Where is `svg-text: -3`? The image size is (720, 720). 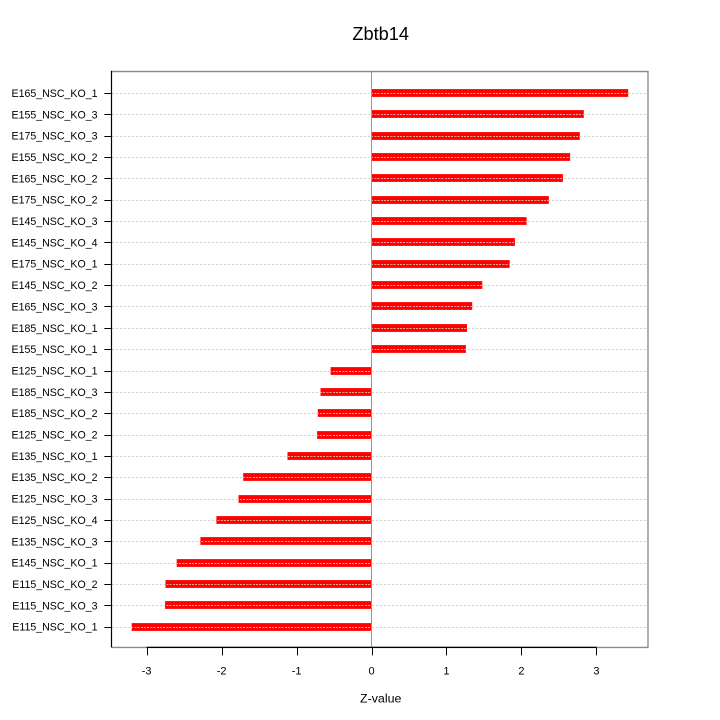
svg-text: -3 is located at coordinates (147, 671).